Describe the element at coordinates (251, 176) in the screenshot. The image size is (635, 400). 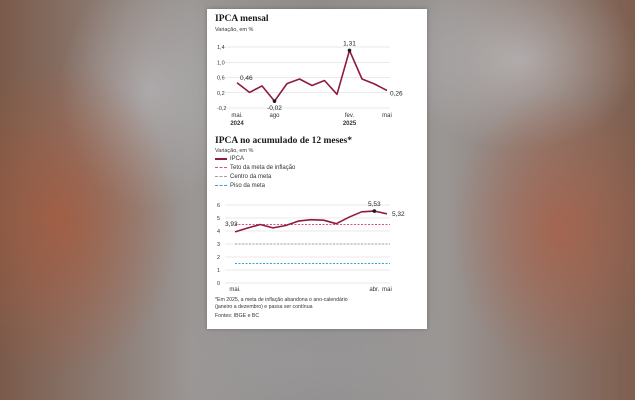
I see `legend-label: Centro da meta` at that location.